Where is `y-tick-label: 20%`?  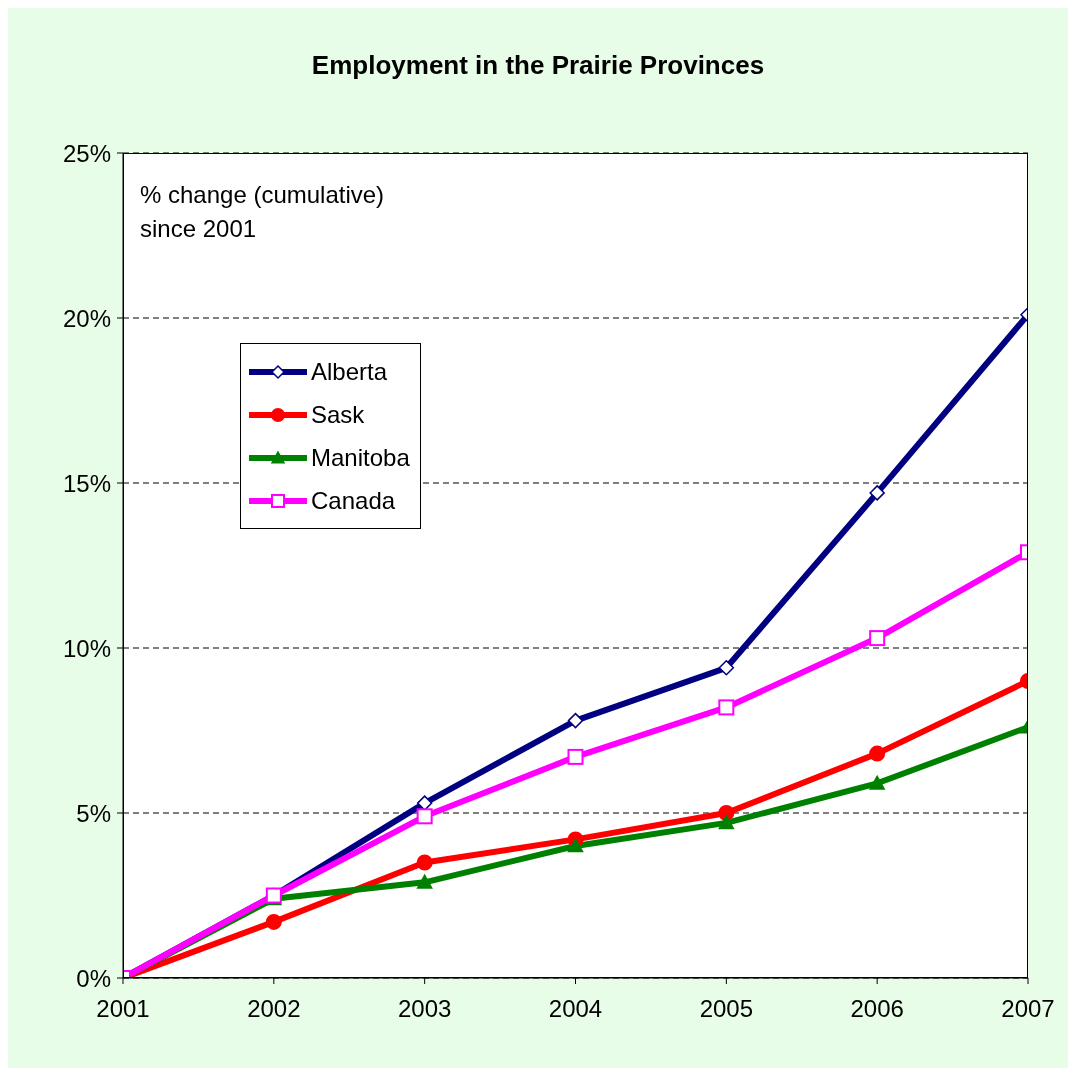 y-tick-label: 20% is located at coordinates (86, 318).